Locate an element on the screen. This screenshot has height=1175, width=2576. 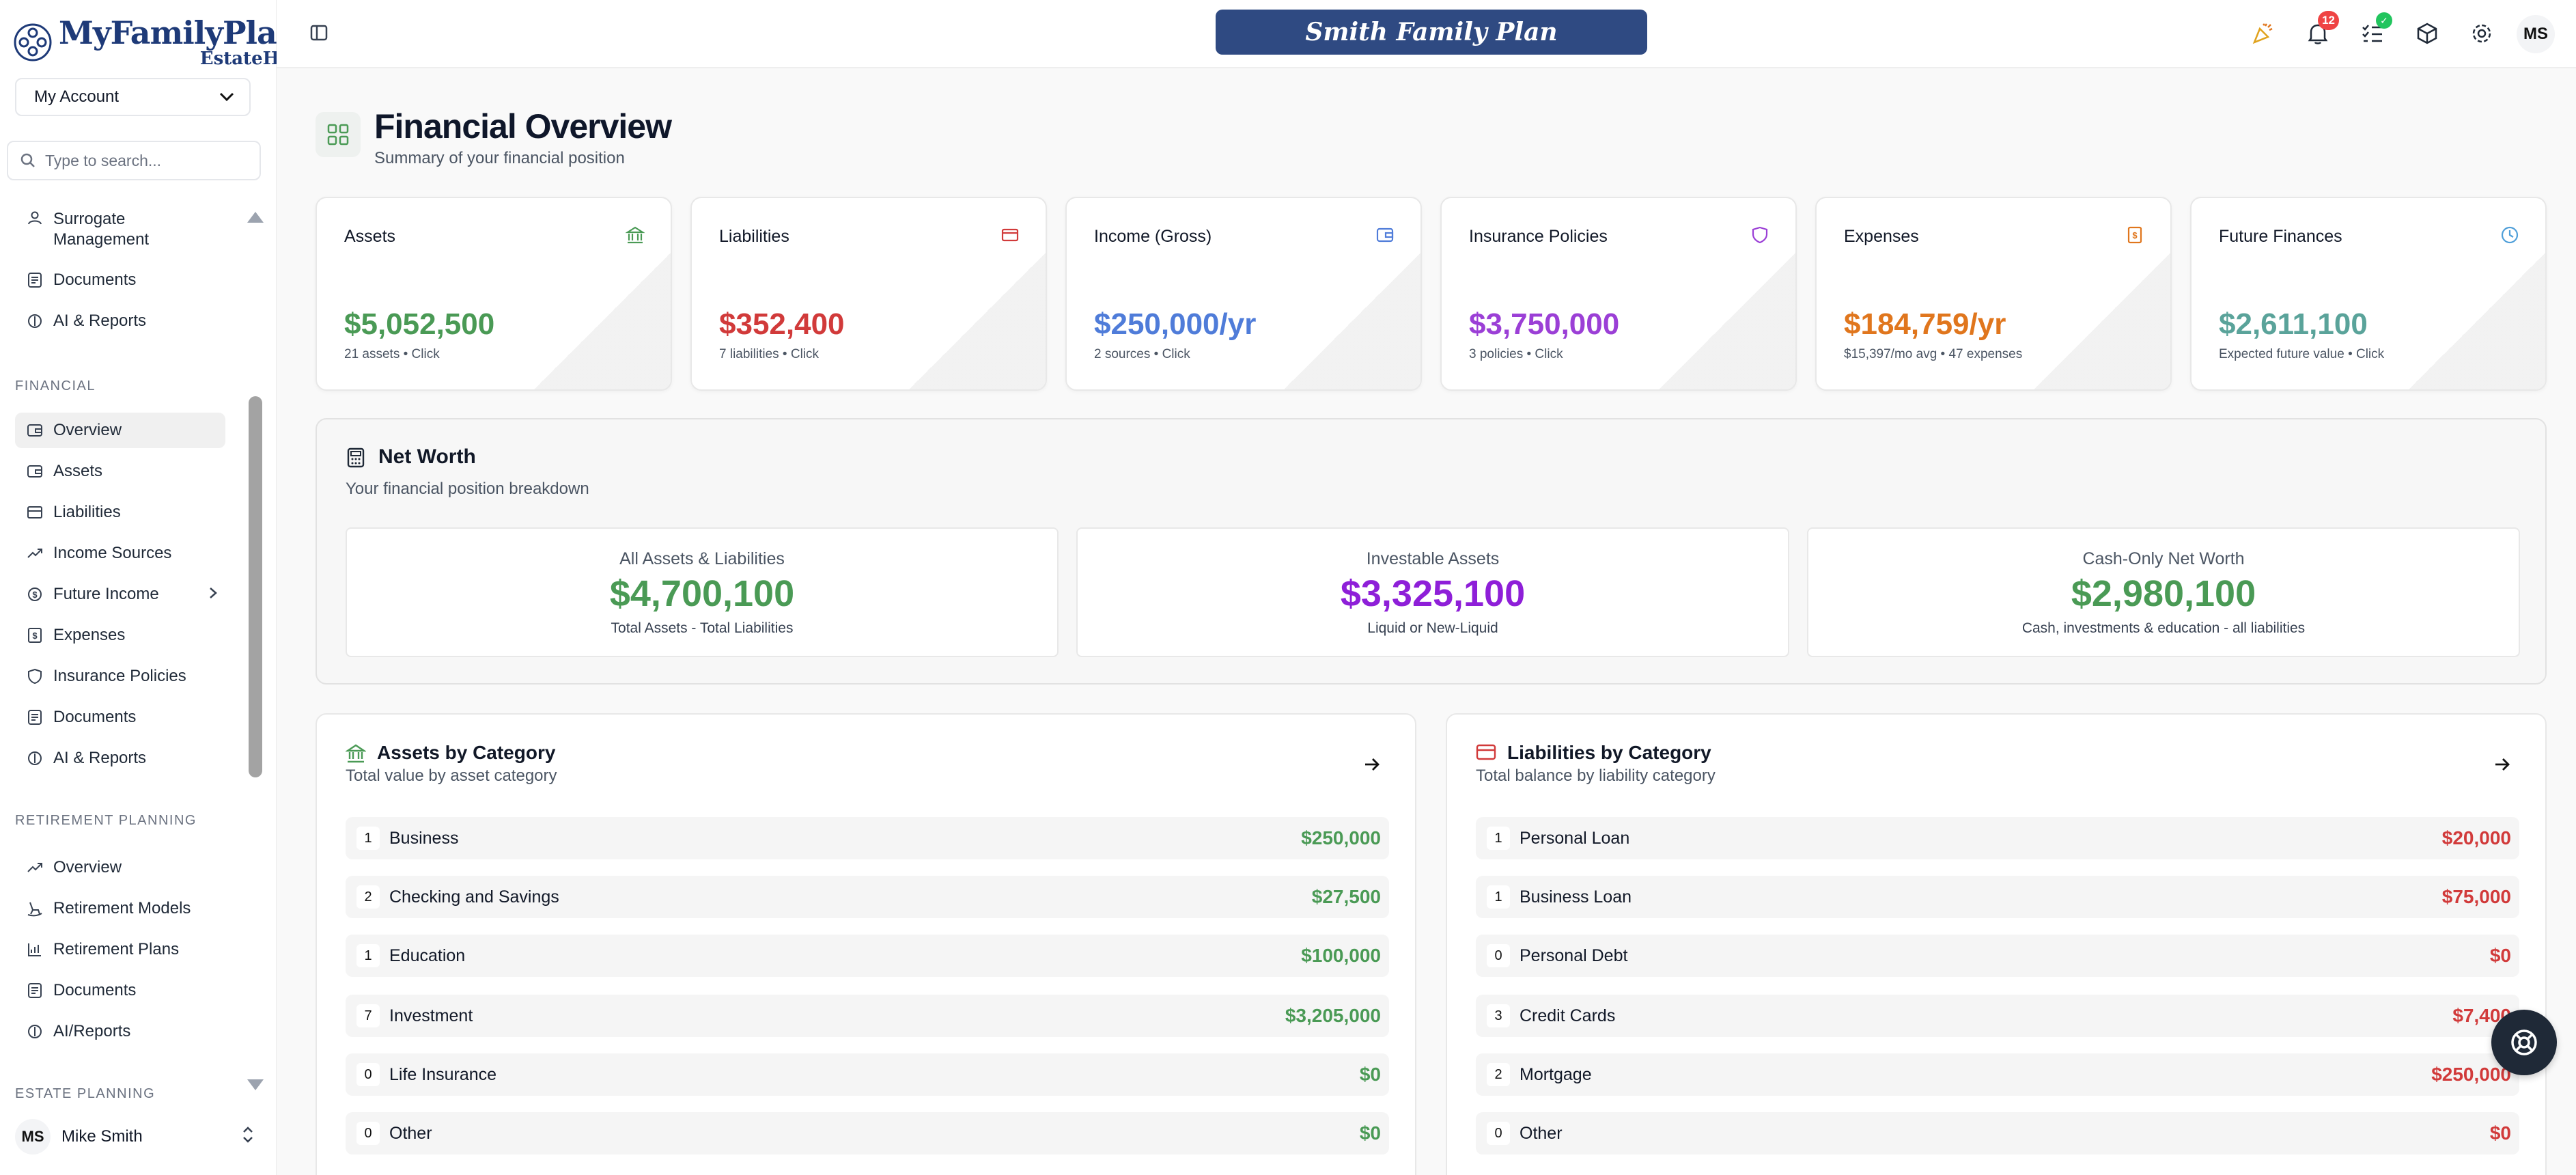
avatar: MS is located at coordinates (2536, 34).